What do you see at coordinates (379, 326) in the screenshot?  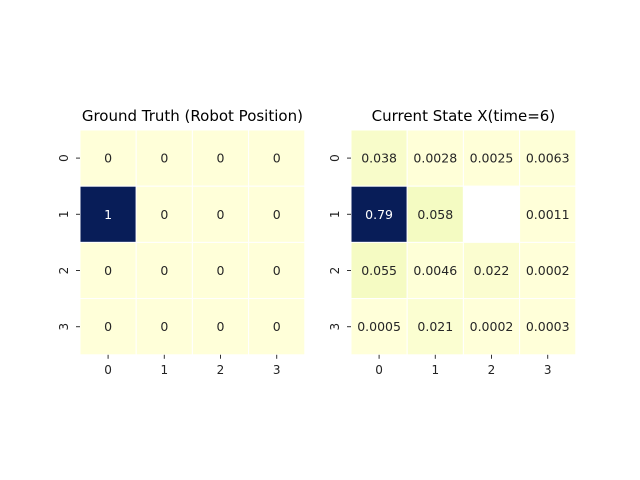 I see `cell-value-label-3-0: 0.0005` at bounding box center [379, 326].